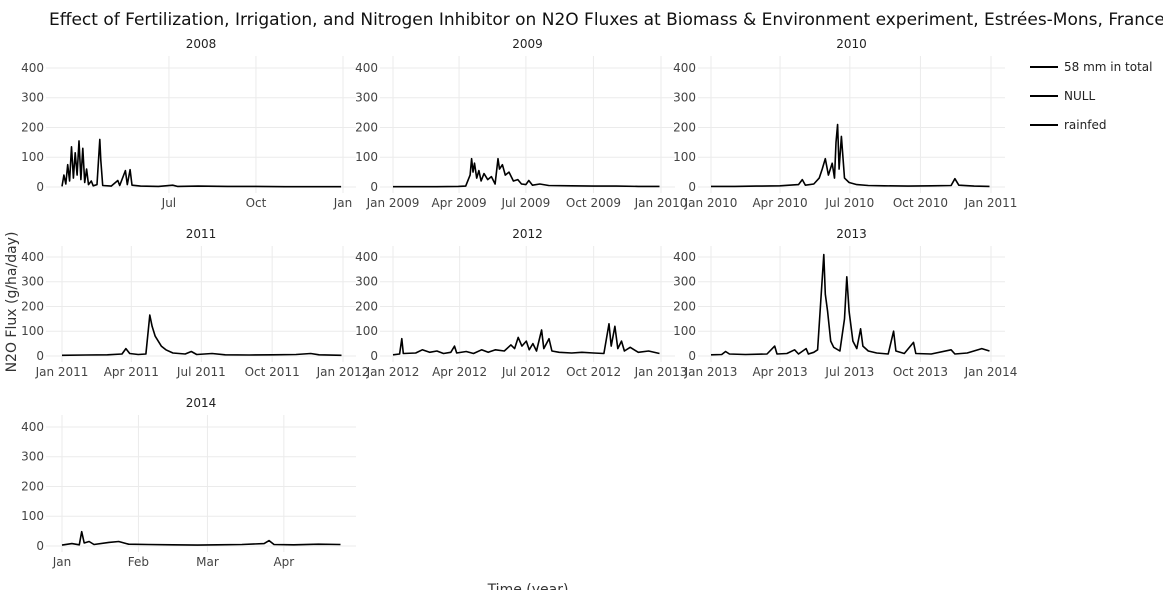  What do you see at coordinates (779, 372) in the screenshot?
I see `x-tick-label: Apr 2013` at bounding box center [779, 372].